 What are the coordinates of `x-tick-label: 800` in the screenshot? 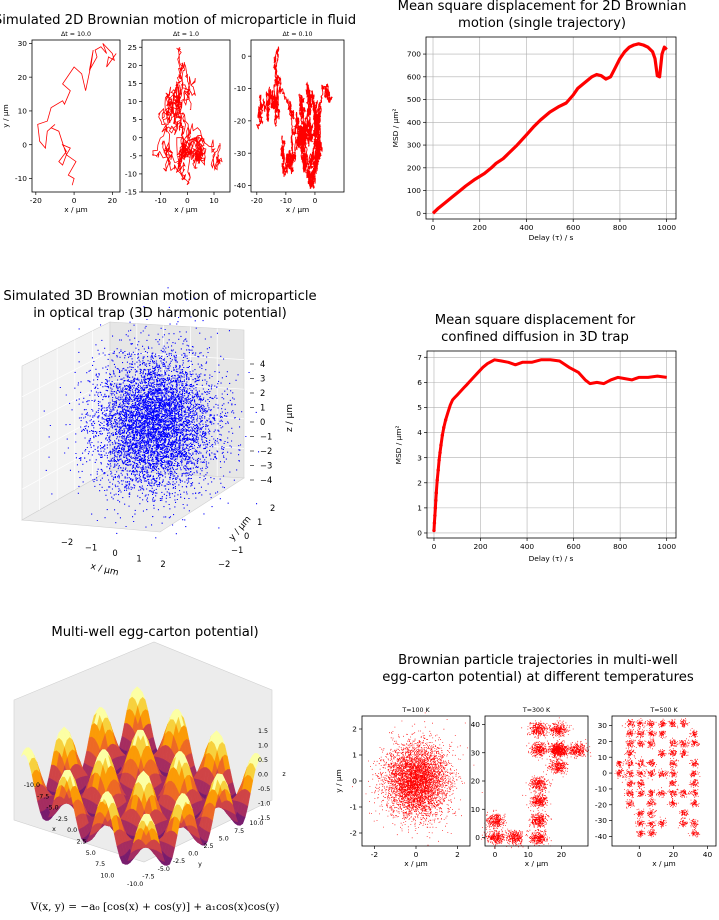 It's located at (620, 227).